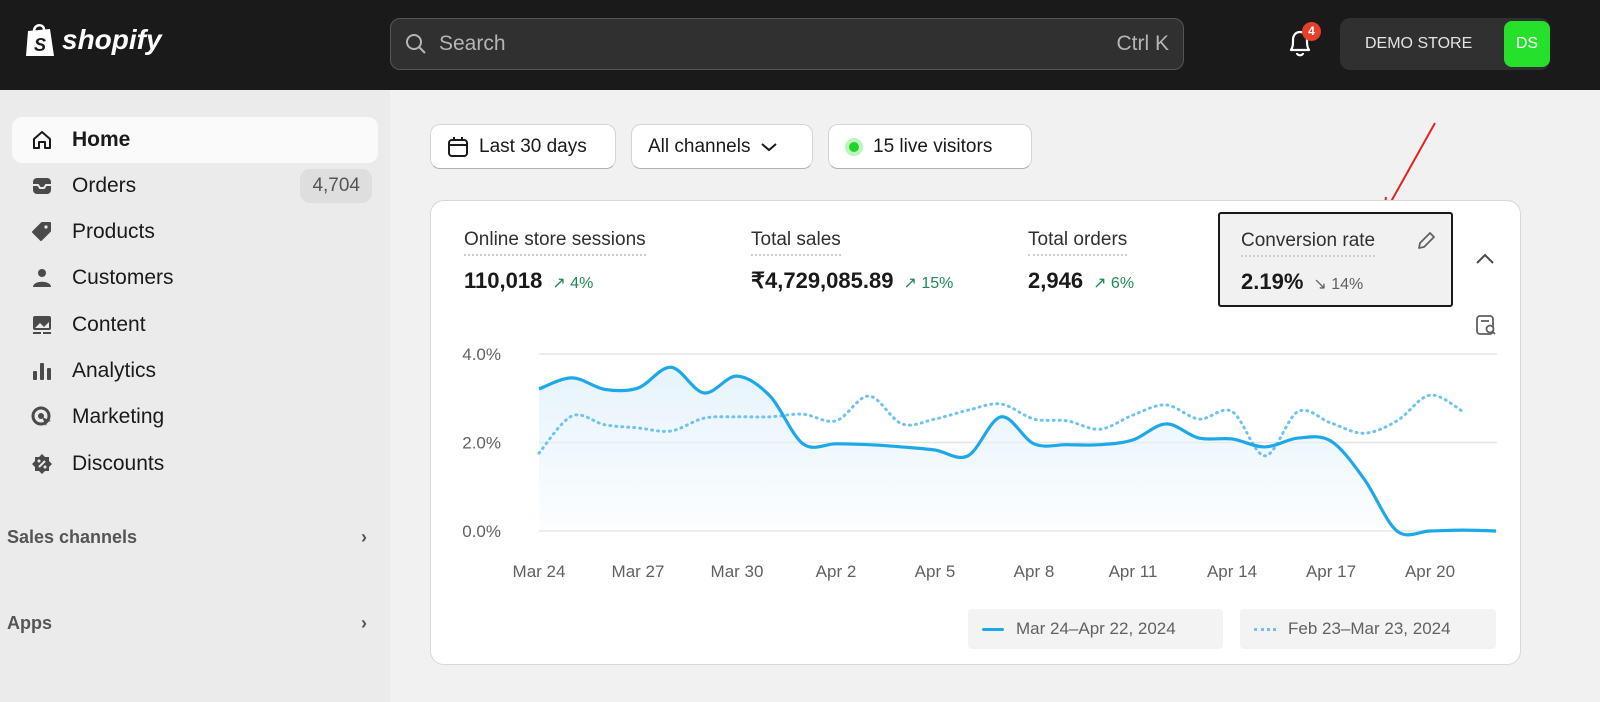 The width and height of the screenshot is (1600, 702). I want to click on dotted-line-icon, so click(1265, 629).